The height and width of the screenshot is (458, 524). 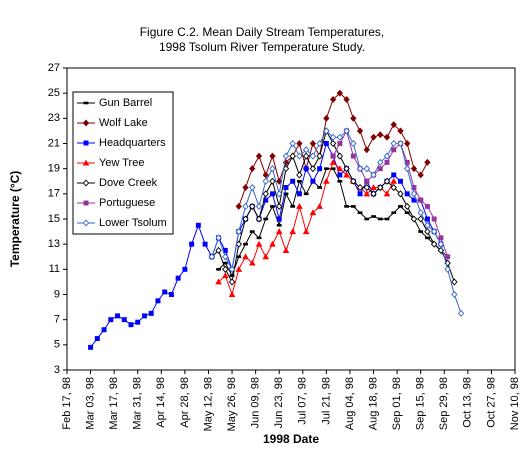 What do you see at coordinates (54, 143) in the screenshot?
I see `y-tick-label: 21` at bounding box center [54, 143].